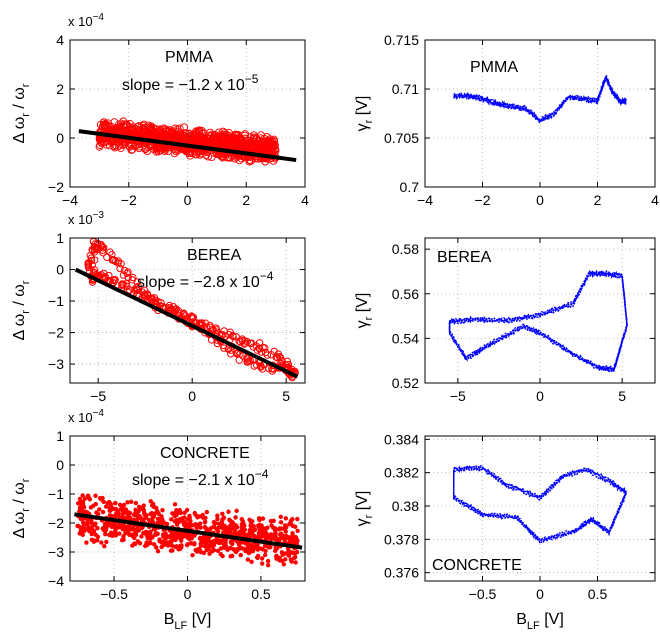  What do you see at coordinates (598, 594) in the screenshot?
I see `x-tick-label: 0.5` at bounding box center [598, 594].